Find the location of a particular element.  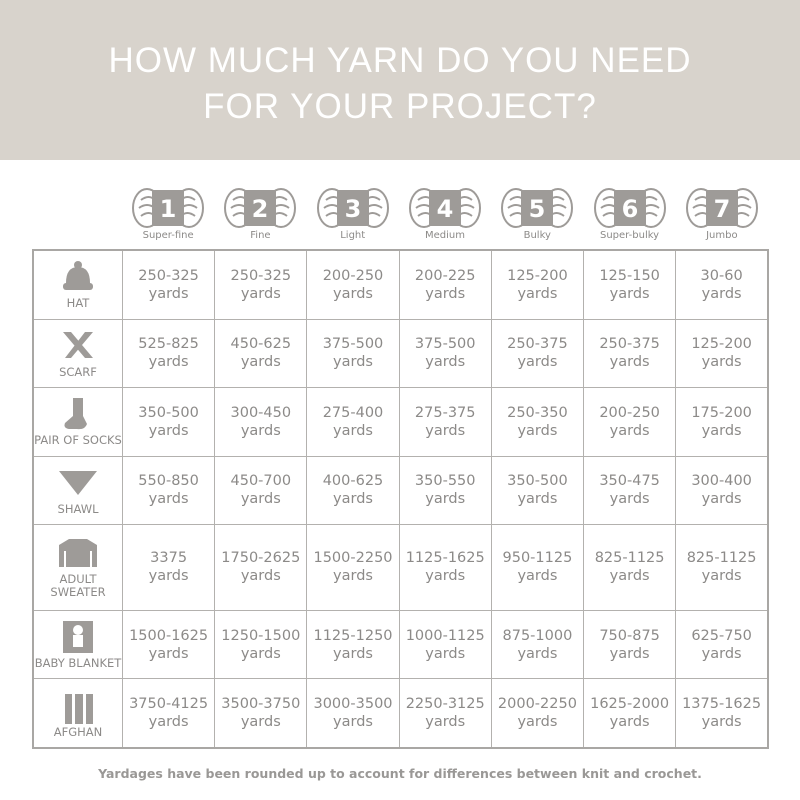

yardage-value: 1500-1625 is located at coordinates (169, 635).